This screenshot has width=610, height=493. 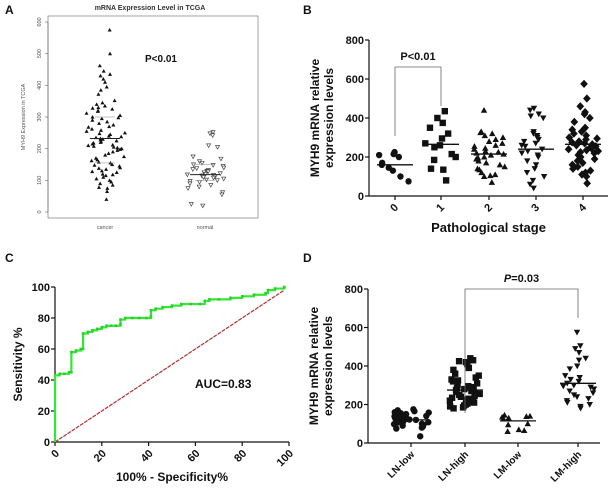 I want to click on y-tick-label: 600, so click(x=354, y=329).